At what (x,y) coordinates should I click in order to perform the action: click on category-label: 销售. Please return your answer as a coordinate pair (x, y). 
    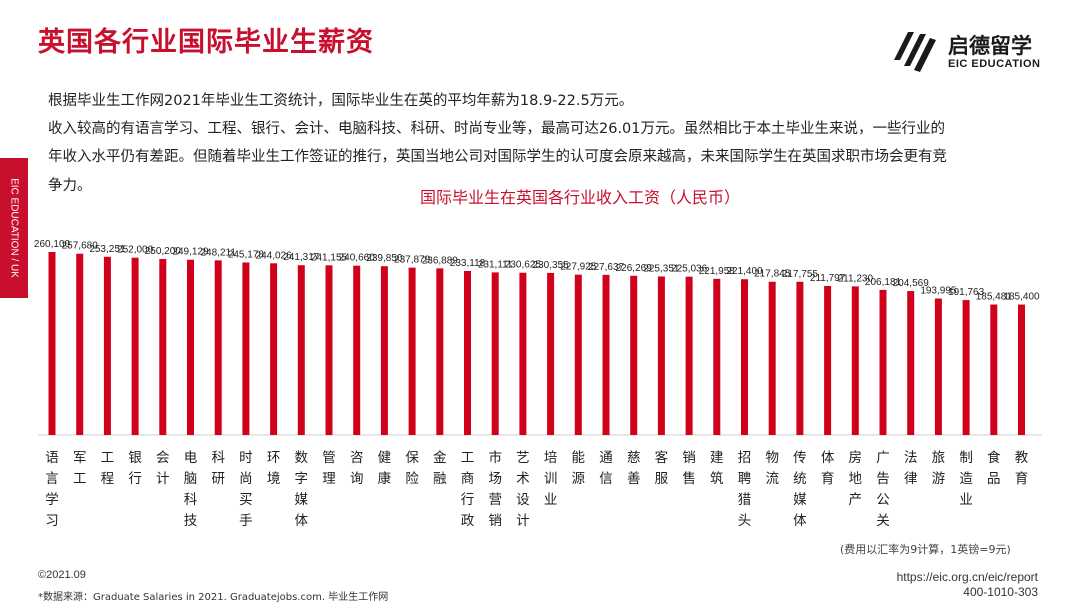
    Looking at the image, I should click on (689, 468).